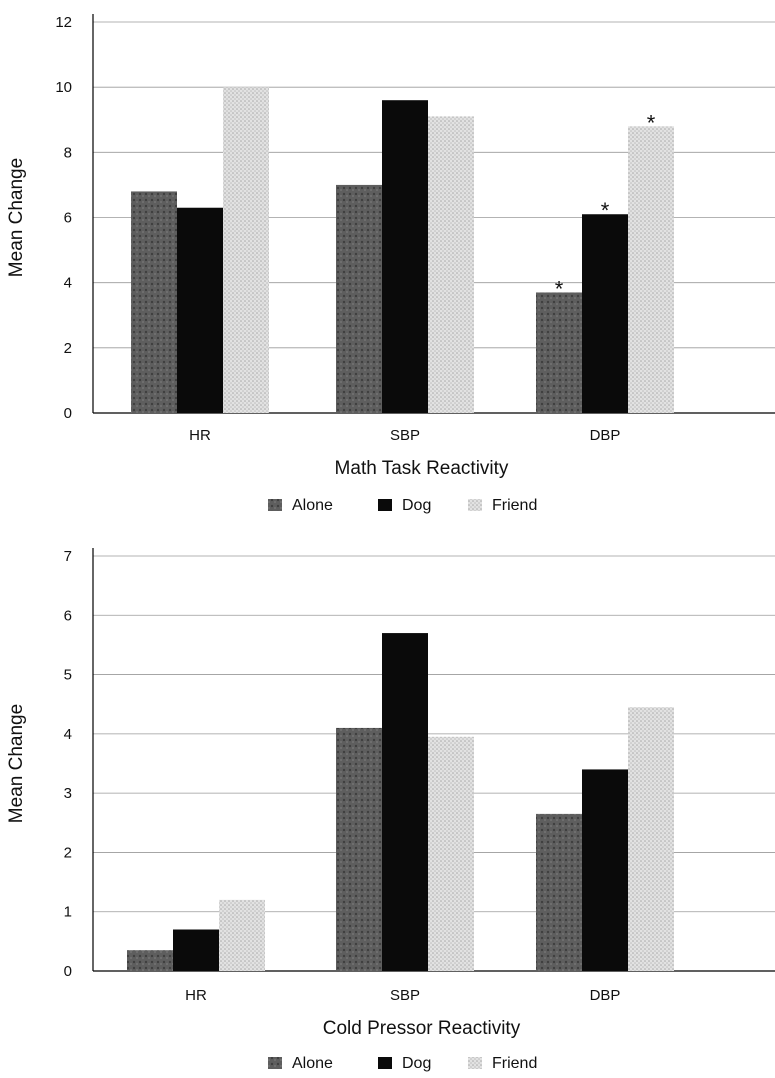 This screenshot has width=775, height=1078. Describe the element at coordinates (63, 22) in the screenshot. I see `y-tick-label: 12` at that location.